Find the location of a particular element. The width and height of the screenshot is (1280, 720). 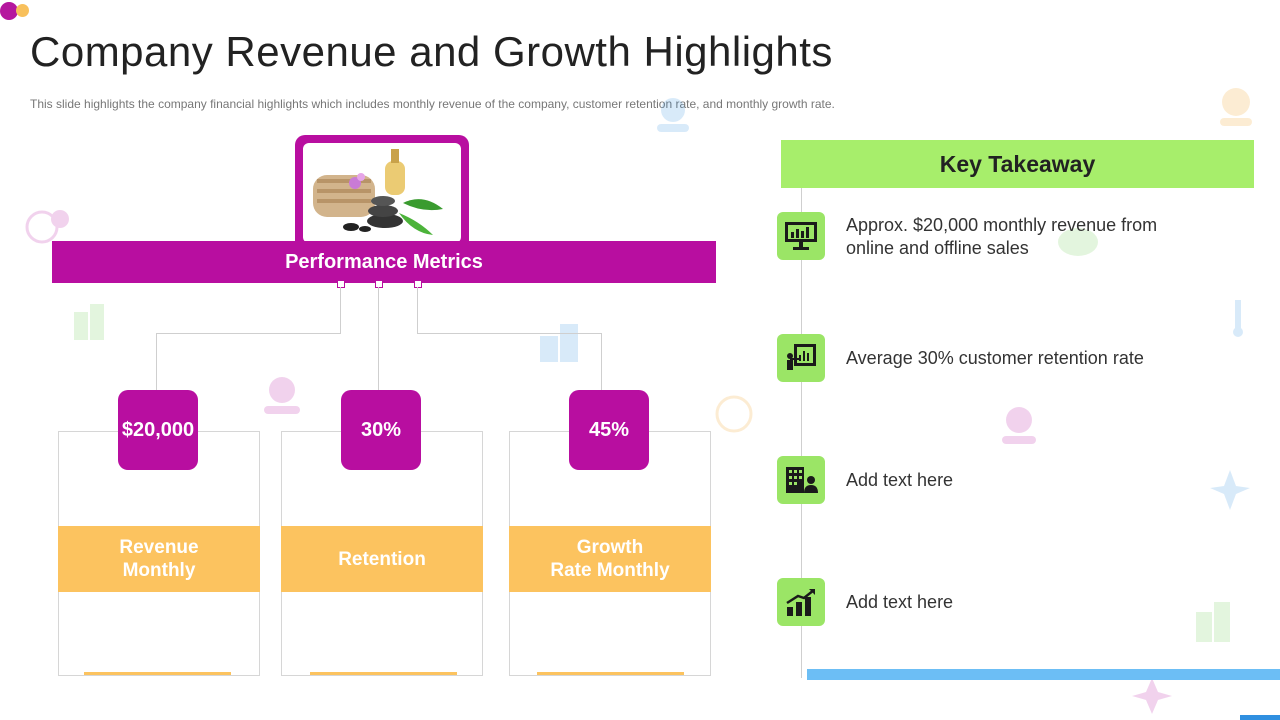

metric-label-line1: Growth is located at coordinates (610, 547).